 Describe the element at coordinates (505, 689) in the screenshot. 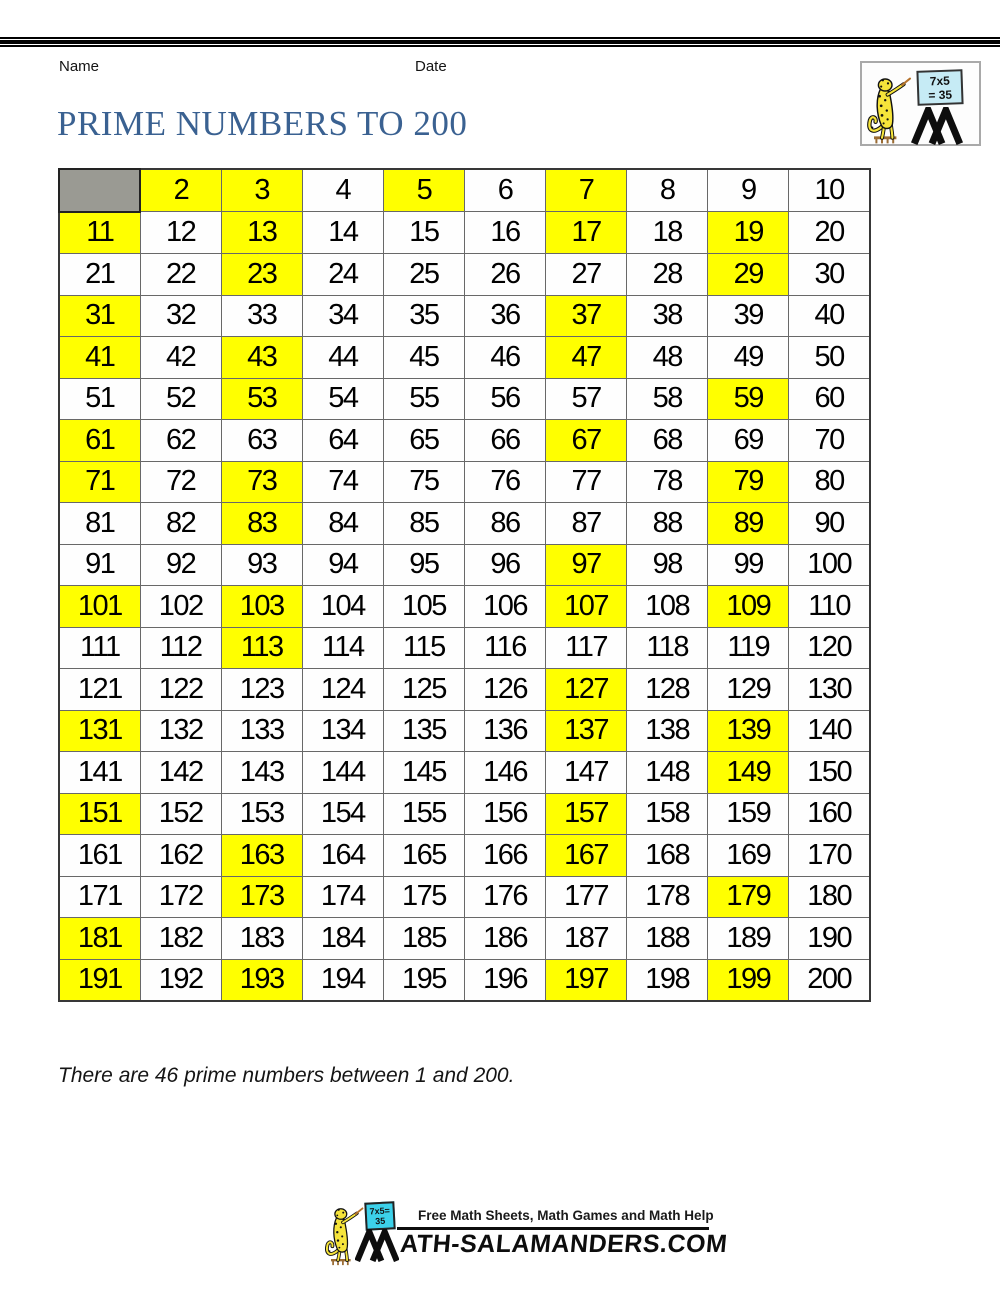

I see `grid-cell-126: 126` at that location.